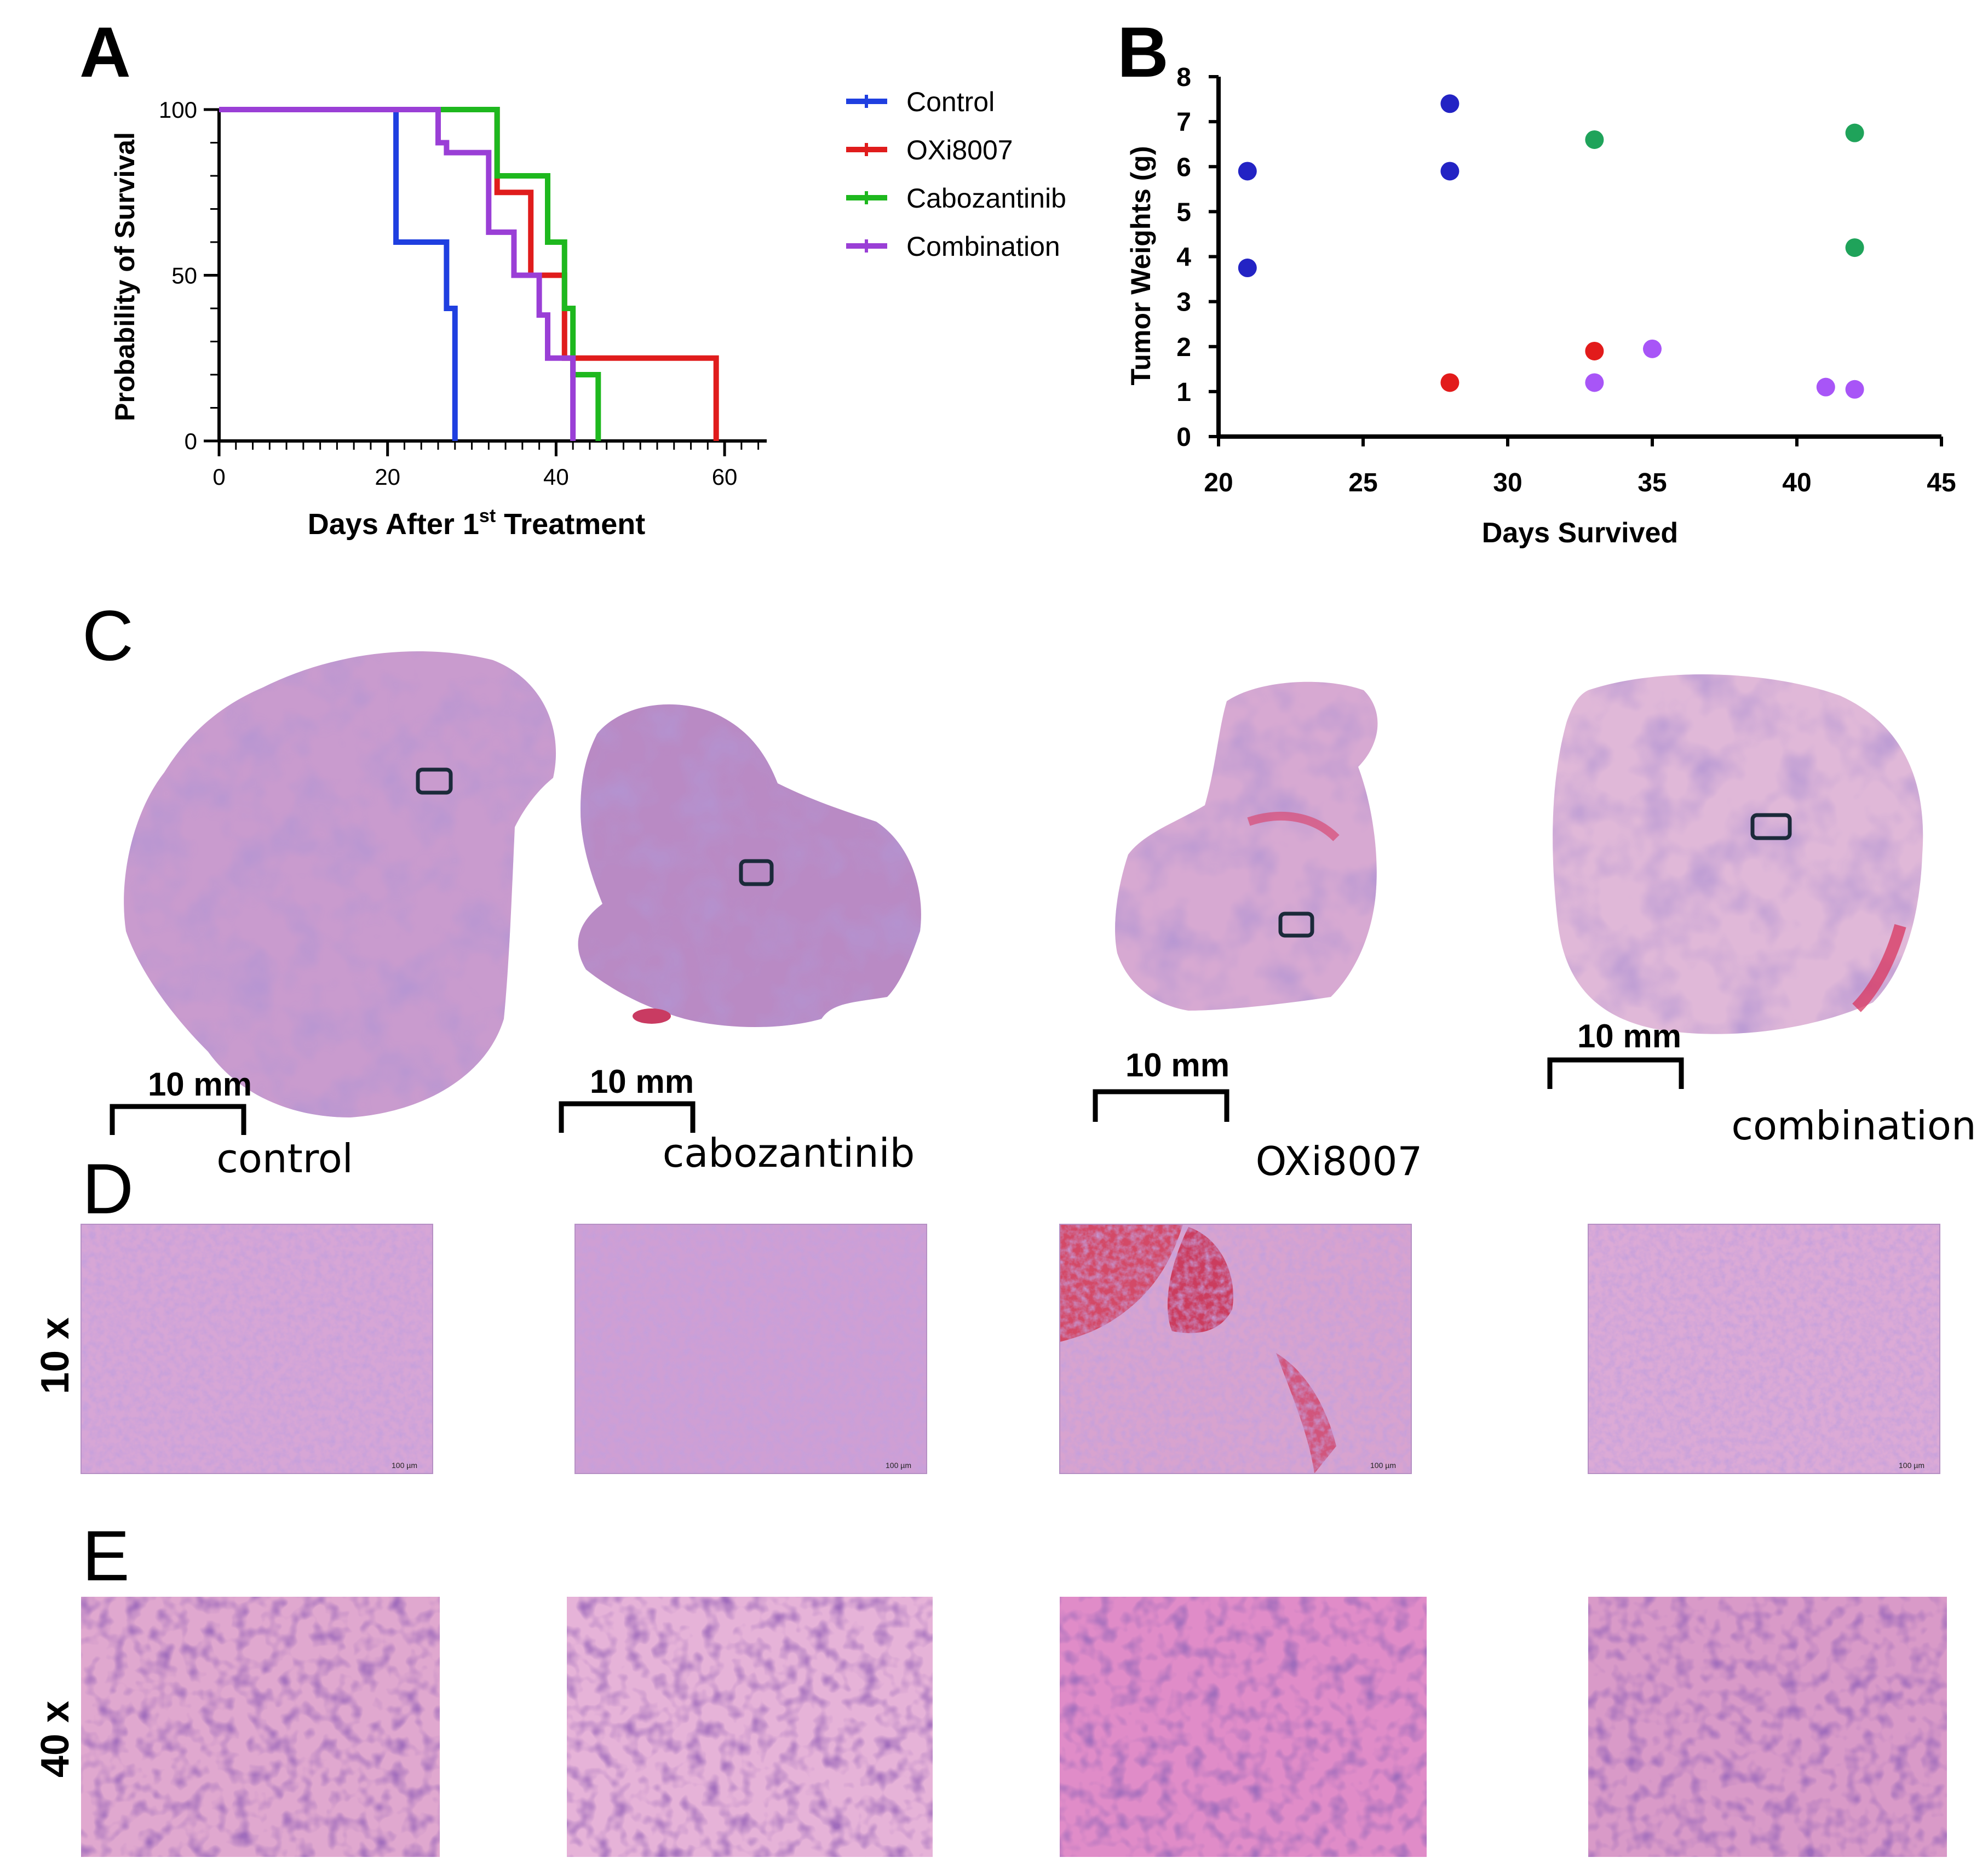 The image size is (1988, 1869). I want to click on scale-text-combination: 10 mm, so click(1629, 1036).